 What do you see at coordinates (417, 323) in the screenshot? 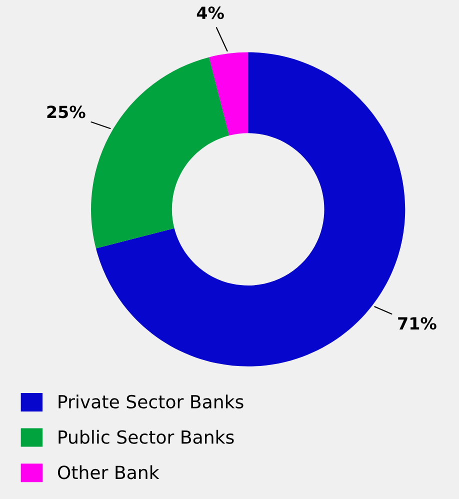
I see `data-label: 71%` at bounding box center [417, 323].